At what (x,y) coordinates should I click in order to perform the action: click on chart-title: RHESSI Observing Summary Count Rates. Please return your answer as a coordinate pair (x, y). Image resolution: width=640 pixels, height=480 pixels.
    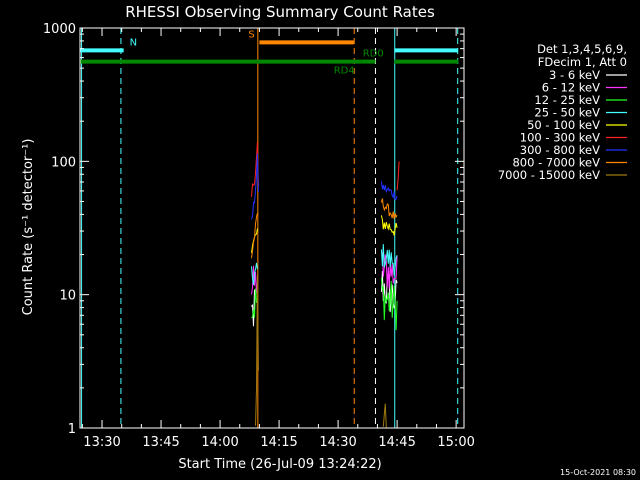
    Looking at the image, I should click on (280, 12).